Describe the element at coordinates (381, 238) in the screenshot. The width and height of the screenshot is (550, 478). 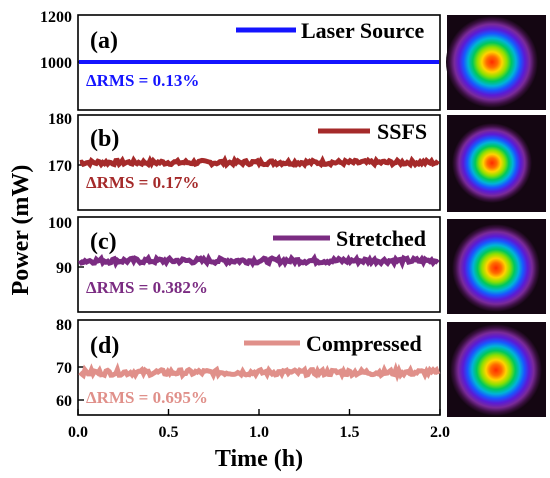
I see `panel-c-legend-label: Stretched` at that location.